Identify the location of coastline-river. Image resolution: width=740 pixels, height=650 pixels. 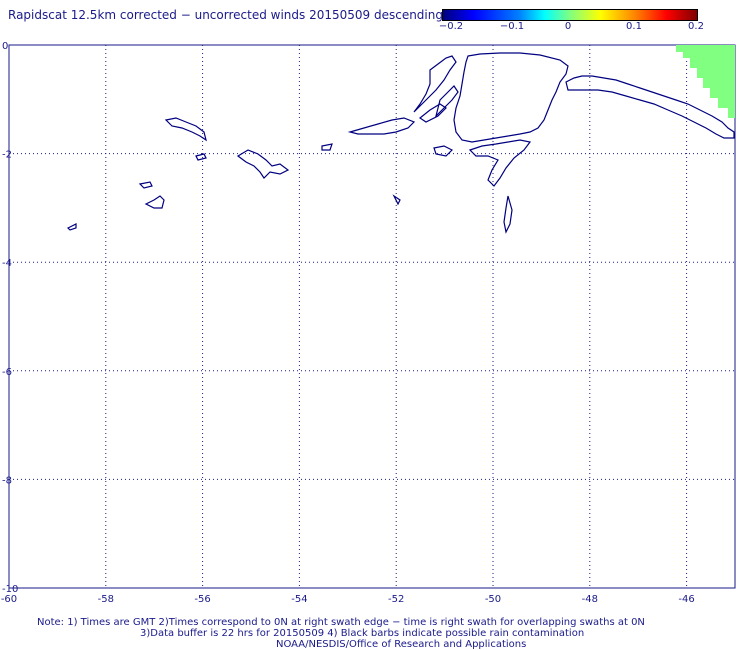
(508, 214).